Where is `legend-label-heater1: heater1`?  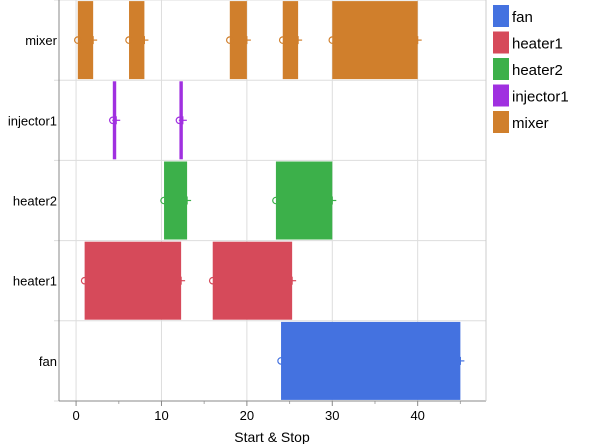
legend-label-heater1: heater1 is located at coordinates (537, 44).